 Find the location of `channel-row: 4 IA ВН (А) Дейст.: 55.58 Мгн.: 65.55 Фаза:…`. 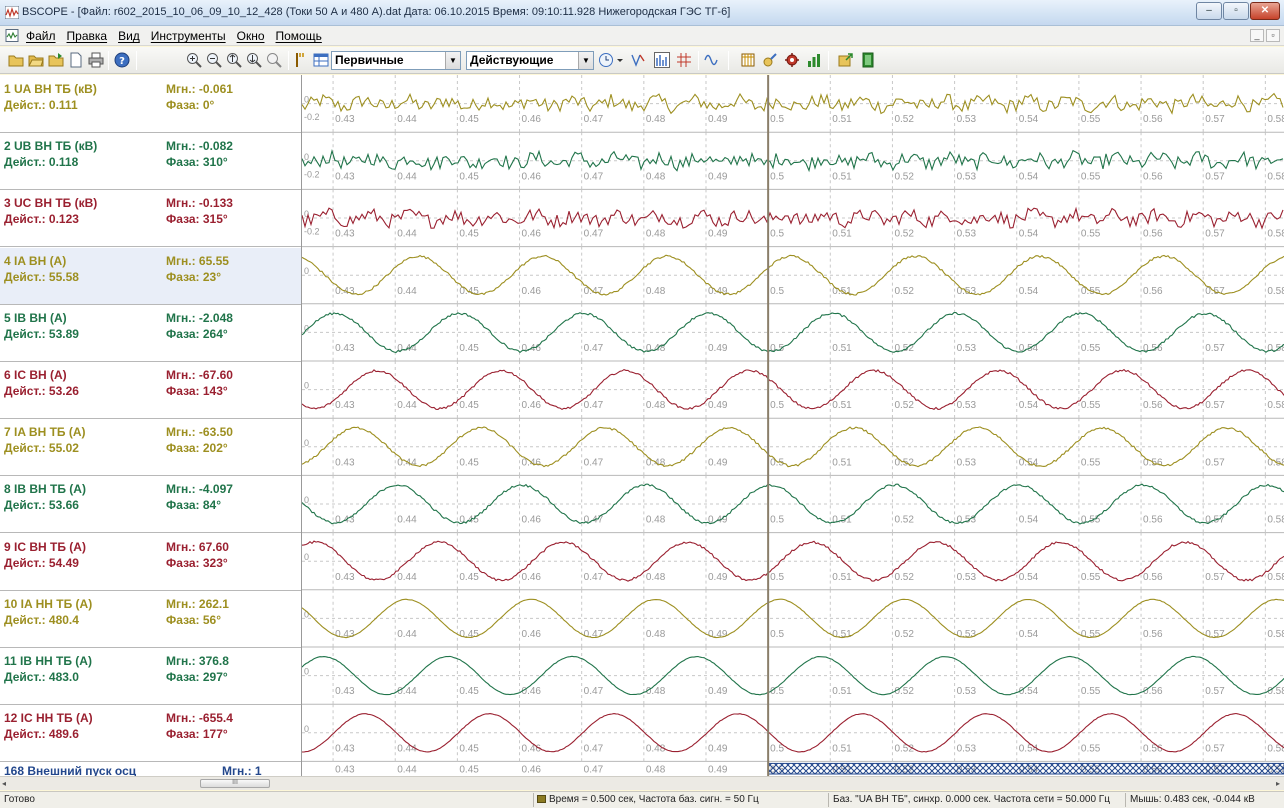

channel-row: 4 IA ВН (А) Дейст.: 55.58 Мгн.: 65.55 Фаза:… is located at coordinates (150, 276).